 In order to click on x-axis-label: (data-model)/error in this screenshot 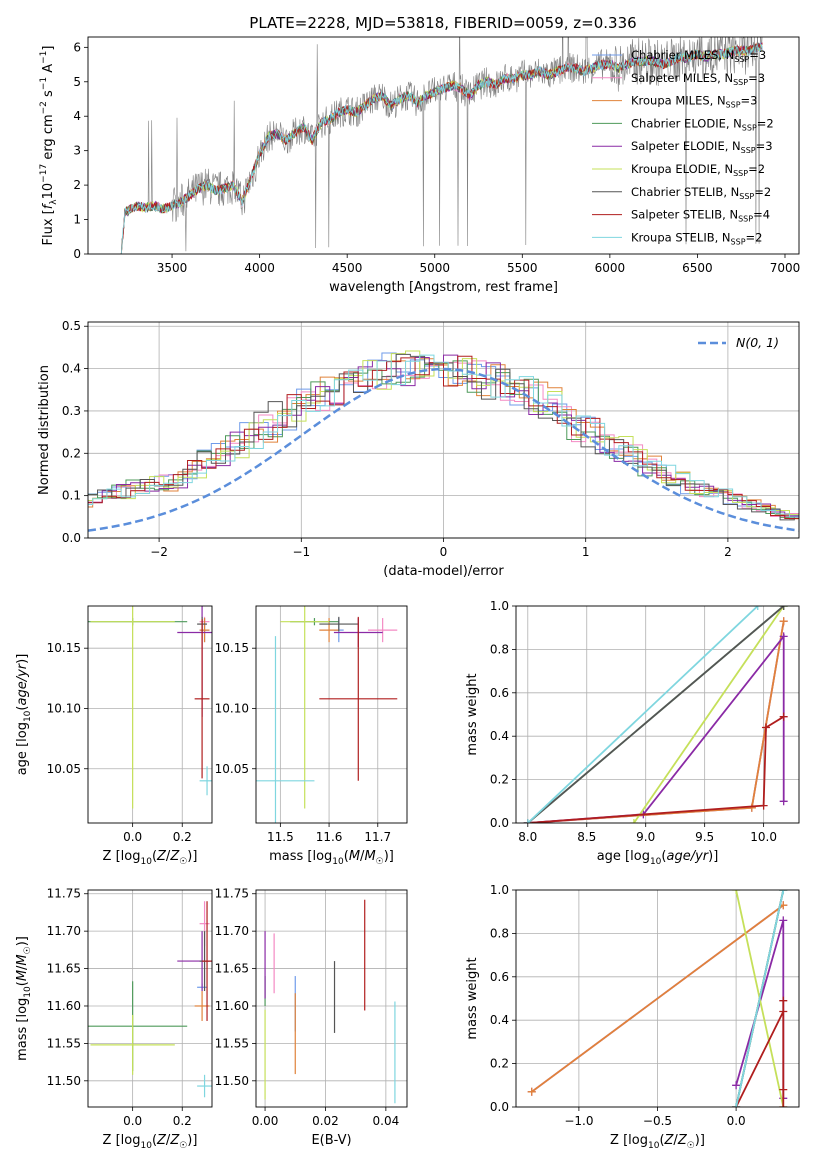, I will do `click(443, 571)`.